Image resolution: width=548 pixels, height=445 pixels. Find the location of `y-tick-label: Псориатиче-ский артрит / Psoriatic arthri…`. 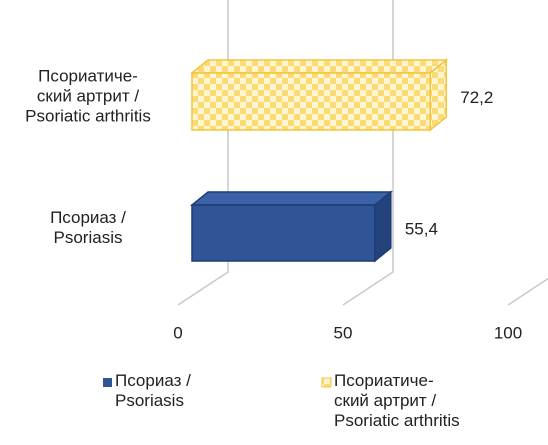

y-tick-label: Псориатиче-ский артрит / Psoriatic arthri… is located at coordinates (88, 96).